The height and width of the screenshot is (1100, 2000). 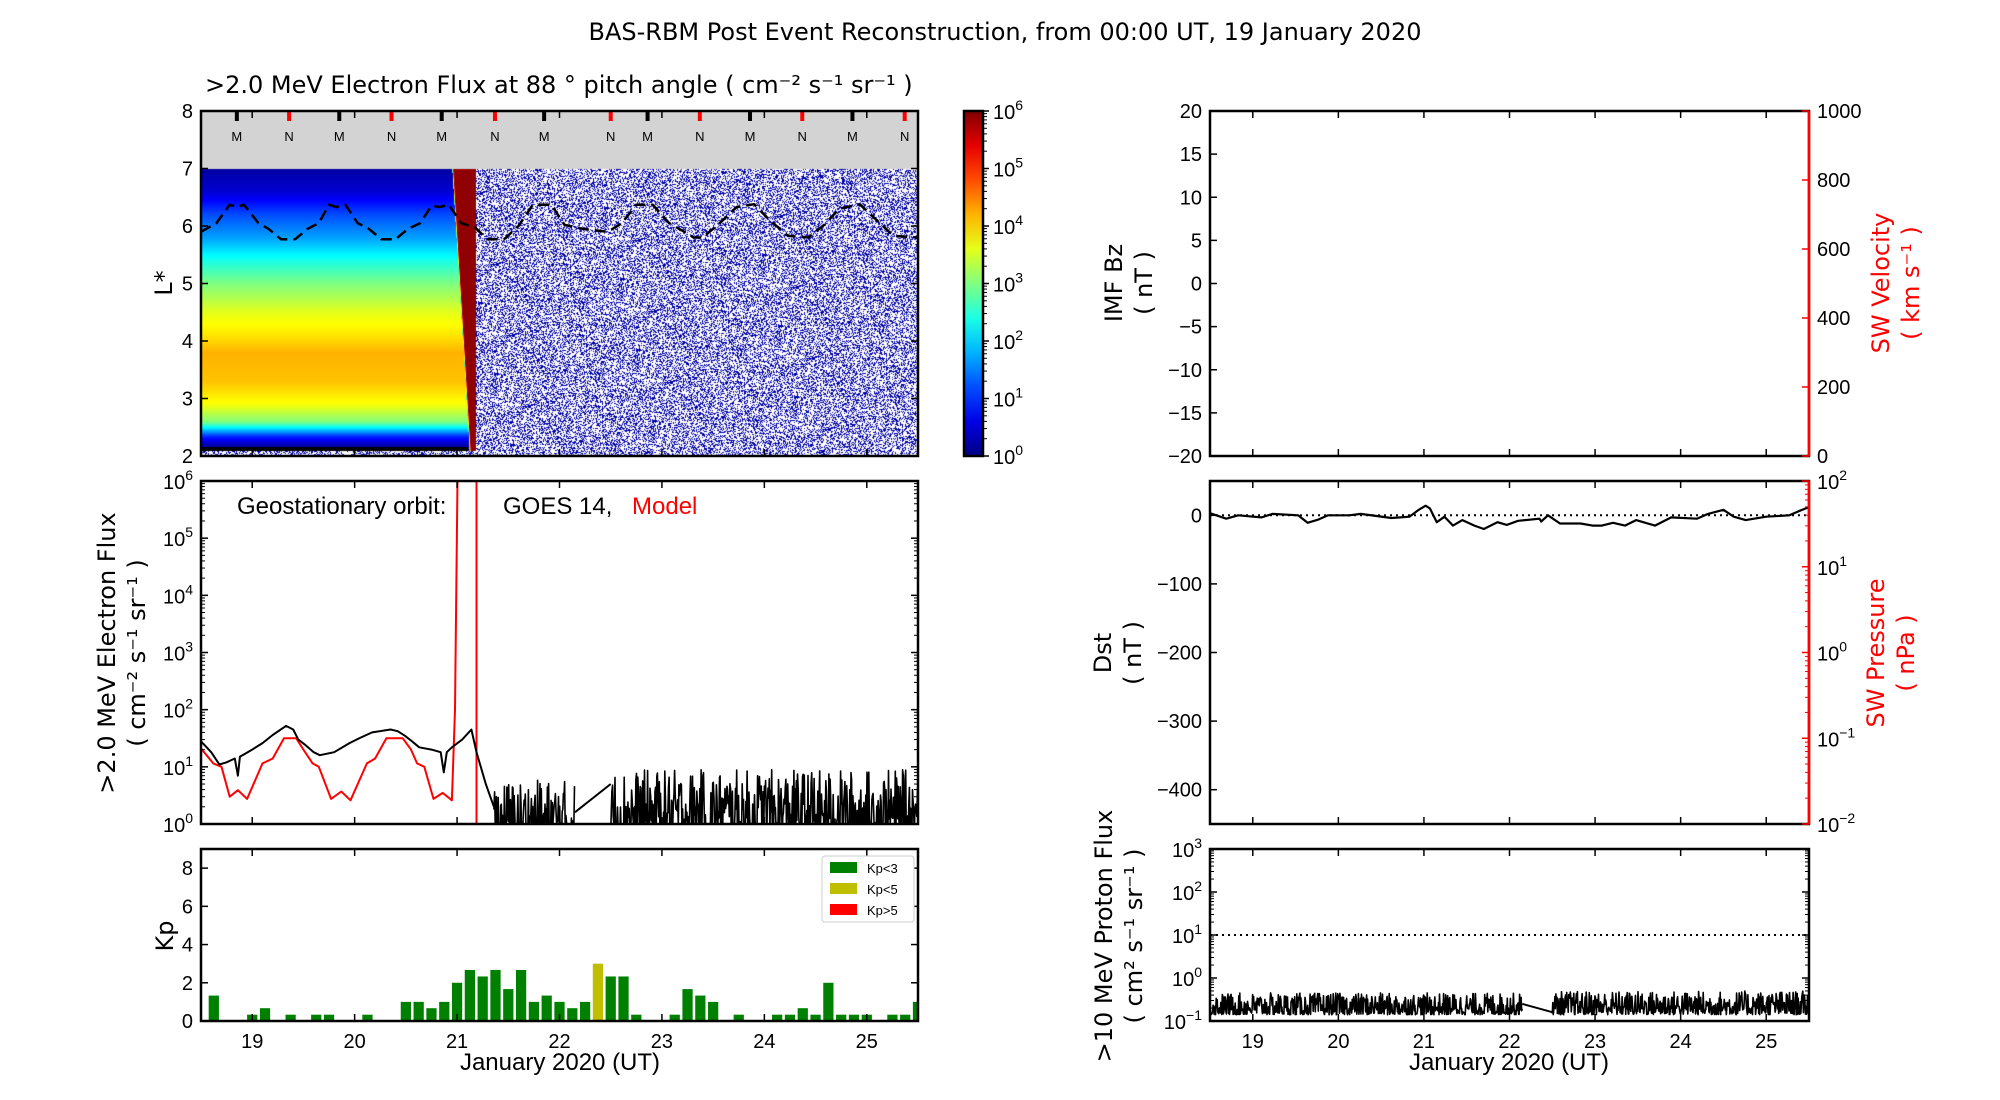 What do you see at coordinates (187, 342) in the screenshot?
I see `y-tick-label: 4` at bounding box center [187, 342].